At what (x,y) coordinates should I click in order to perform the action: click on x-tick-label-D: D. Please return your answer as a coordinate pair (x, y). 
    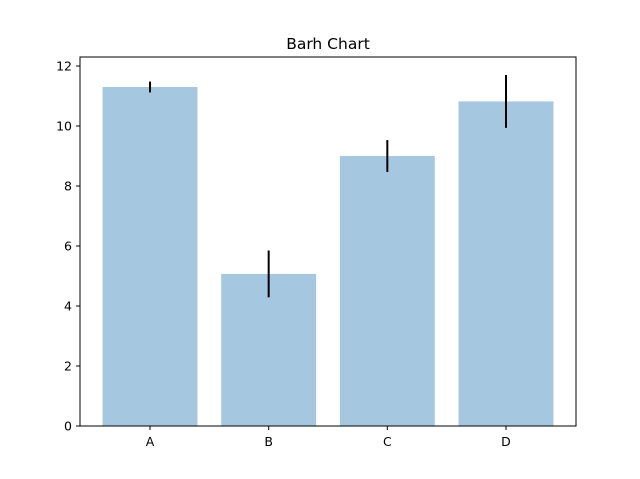
    Looking at the image, I should click on (506, 441).